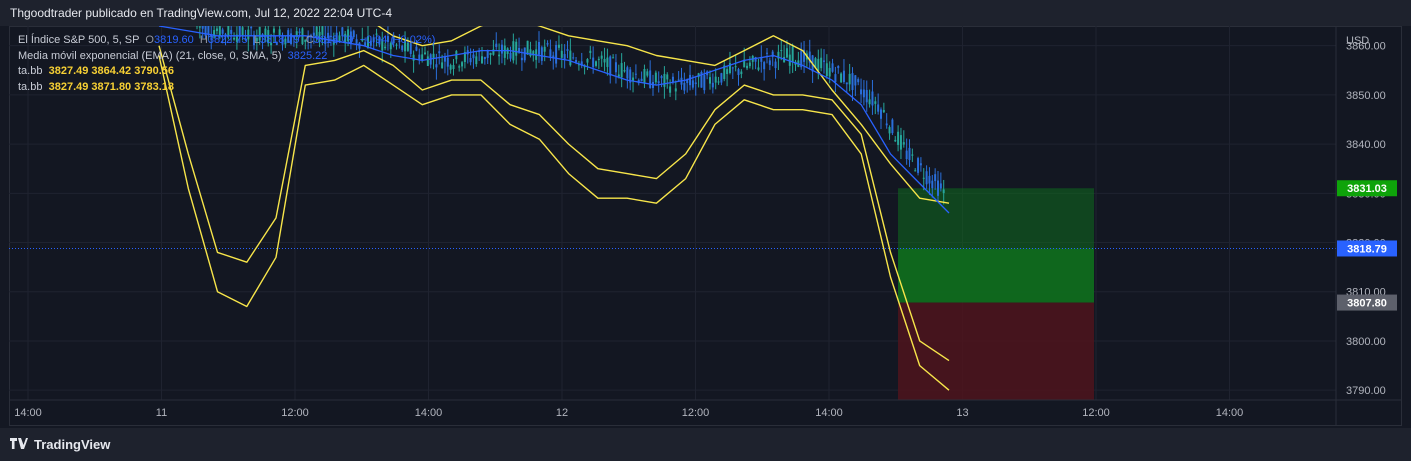  Describe the element at coordinates (72, 444) in the screenshot. I see `tradingview-brand: TradingView` at that location.